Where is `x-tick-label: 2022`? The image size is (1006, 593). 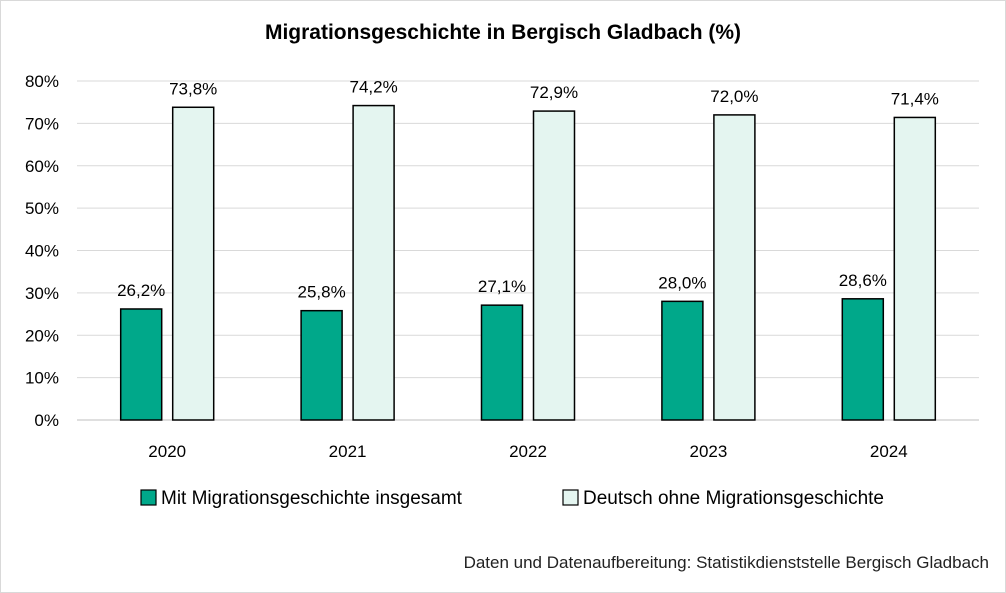 x-tick-label: 2022 is located at coordinates (528, 451).